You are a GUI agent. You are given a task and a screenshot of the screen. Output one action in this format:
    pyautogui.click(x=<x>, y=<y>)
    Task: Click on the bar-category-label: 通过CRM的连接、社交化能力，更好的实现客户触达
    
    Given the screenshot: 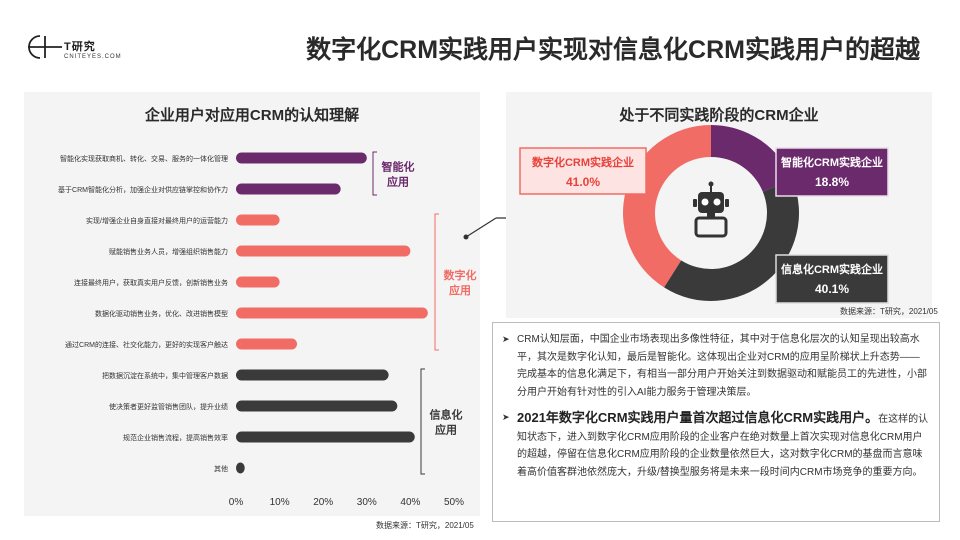 What is the action you would take?
    pyautogui.click(x=146, y=344)
    